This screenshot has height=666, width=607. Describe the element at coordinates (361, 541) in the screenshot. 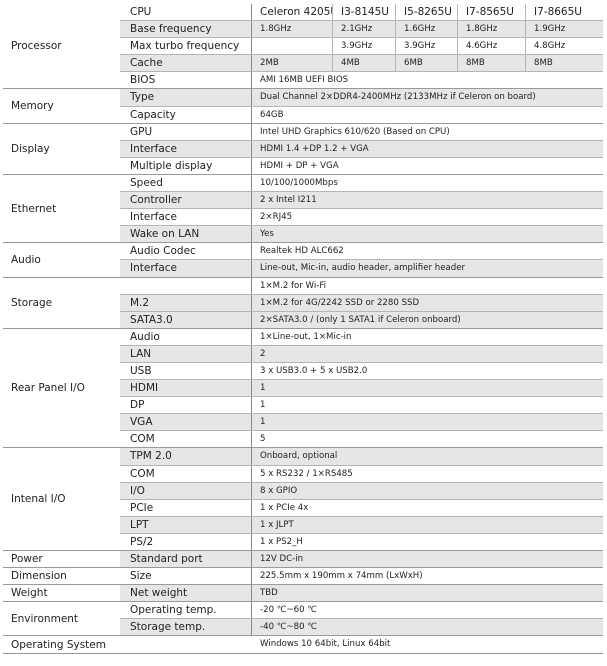

I see `spec-row: PS/2 1 x PS2_H` at that location.